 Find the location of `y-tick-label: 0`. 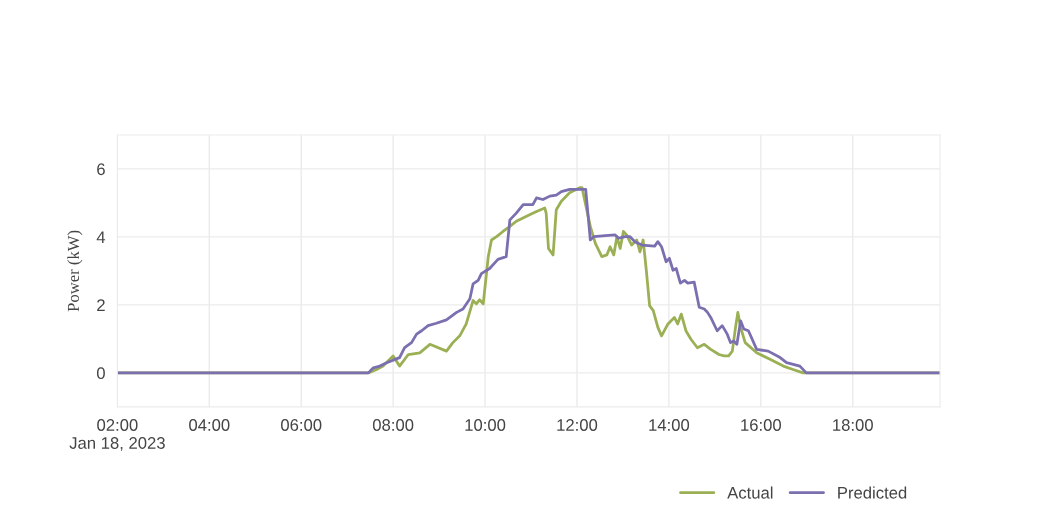

y-tick-label: 0 is located at coordinates (100, 373).